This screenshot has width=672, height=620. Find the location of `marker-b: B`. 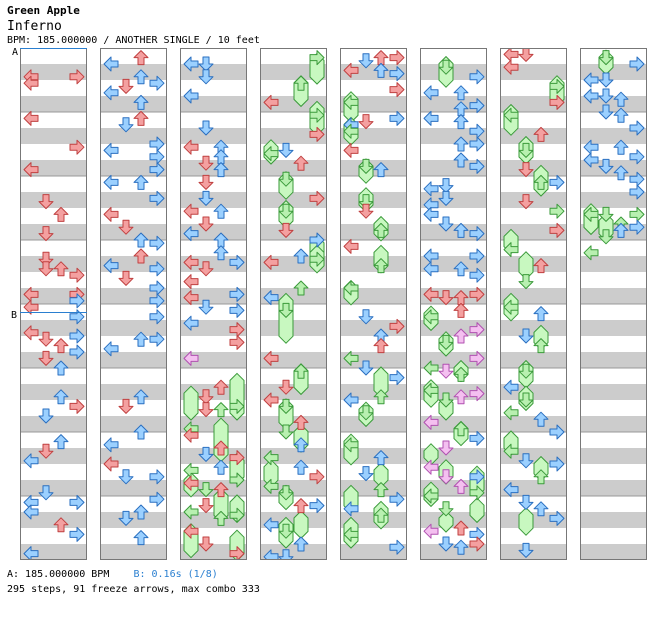

marker-b: B is located at coordinates (14, 315).